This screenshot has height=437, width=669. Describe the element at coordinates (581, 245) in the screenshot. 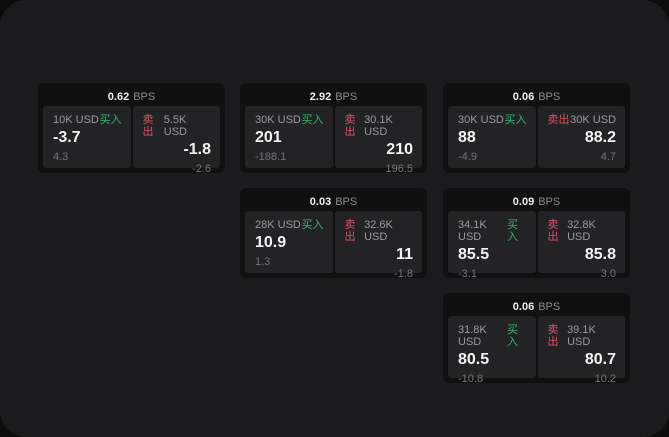

I see `sell-panel: 卖出 32.8K USD 85.8 3.0` at that location.